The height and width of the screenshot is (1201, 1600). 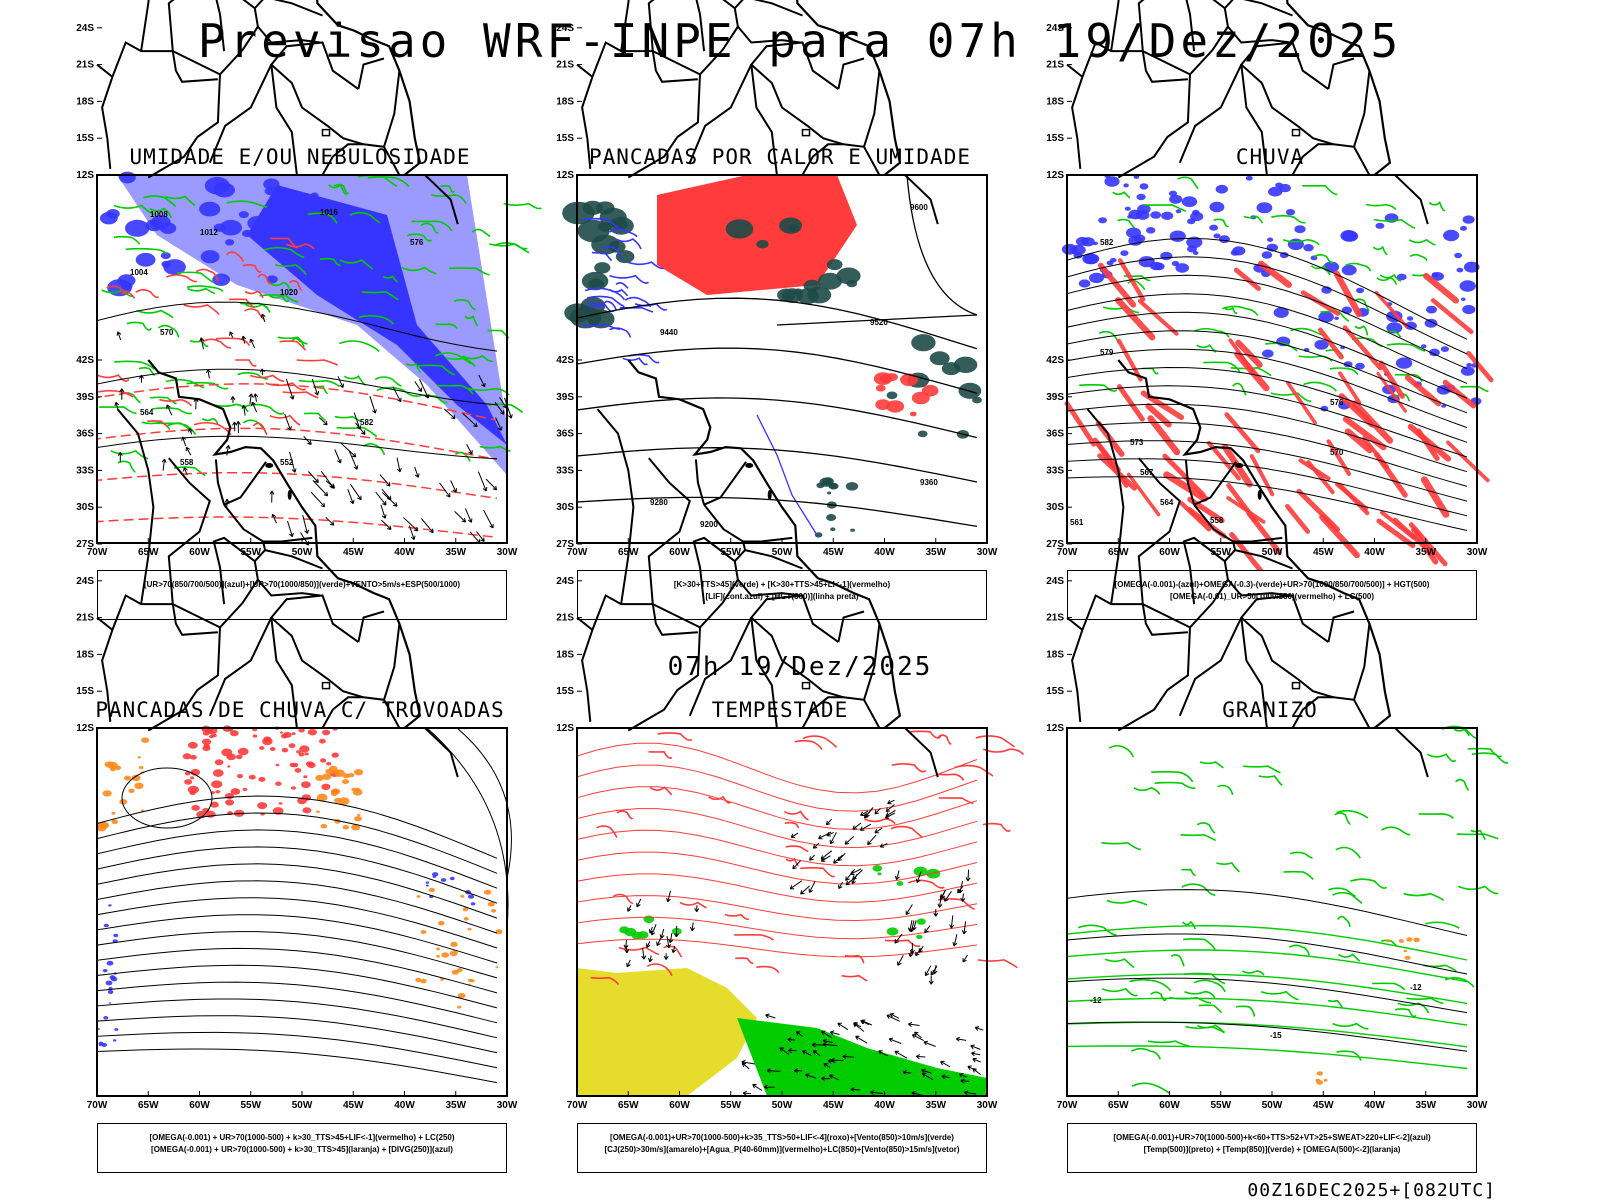 I want to click on instability-red, so click(x=906, y=394).